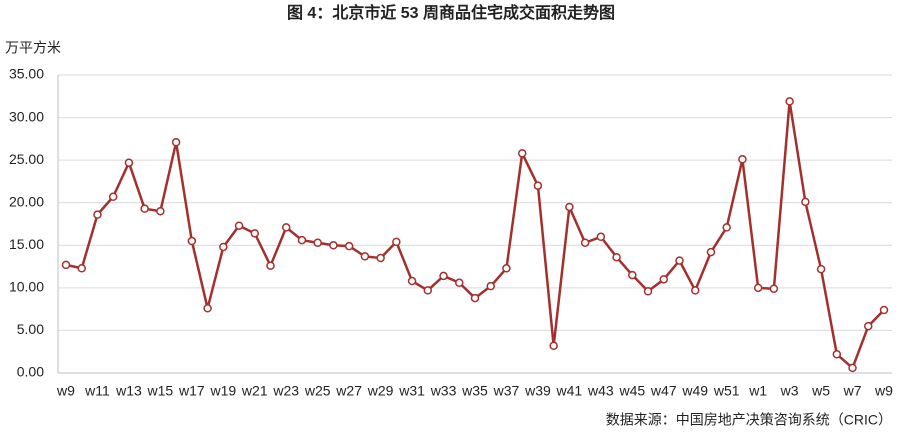 The image size is (903, 432). I want to click on source-note: 数据来源：中国房地产决策咨询系统（CRIC）, so click(749, 420).